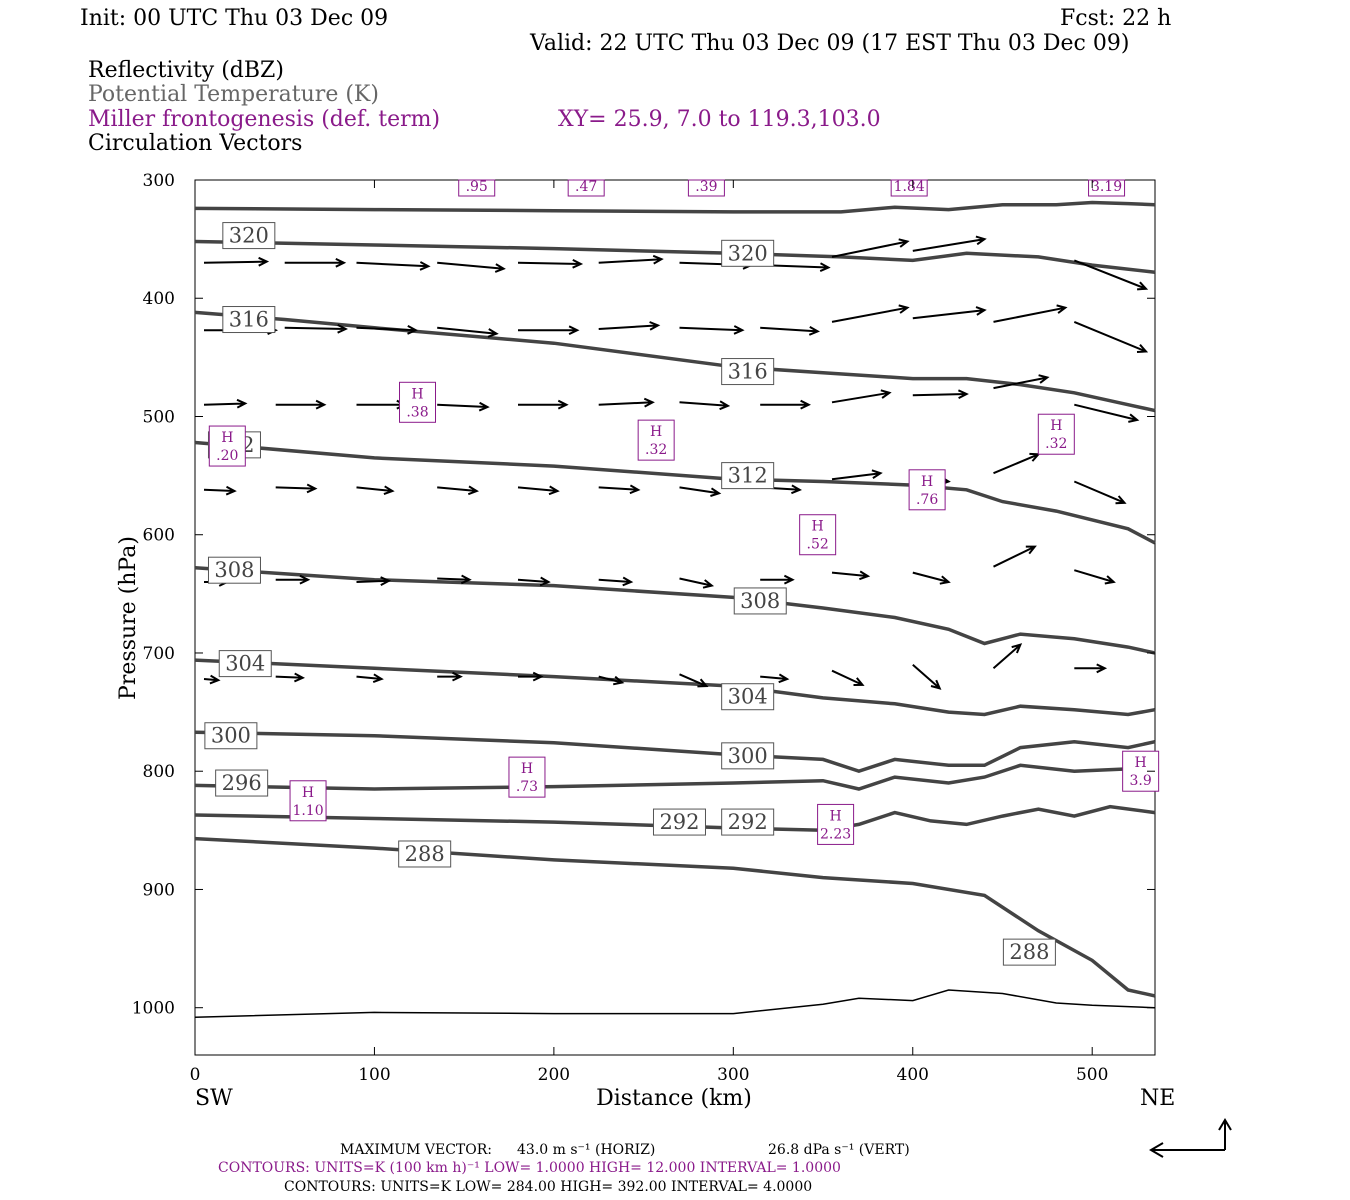  I want to click on y-tick-label: 300, so click(159, 181).